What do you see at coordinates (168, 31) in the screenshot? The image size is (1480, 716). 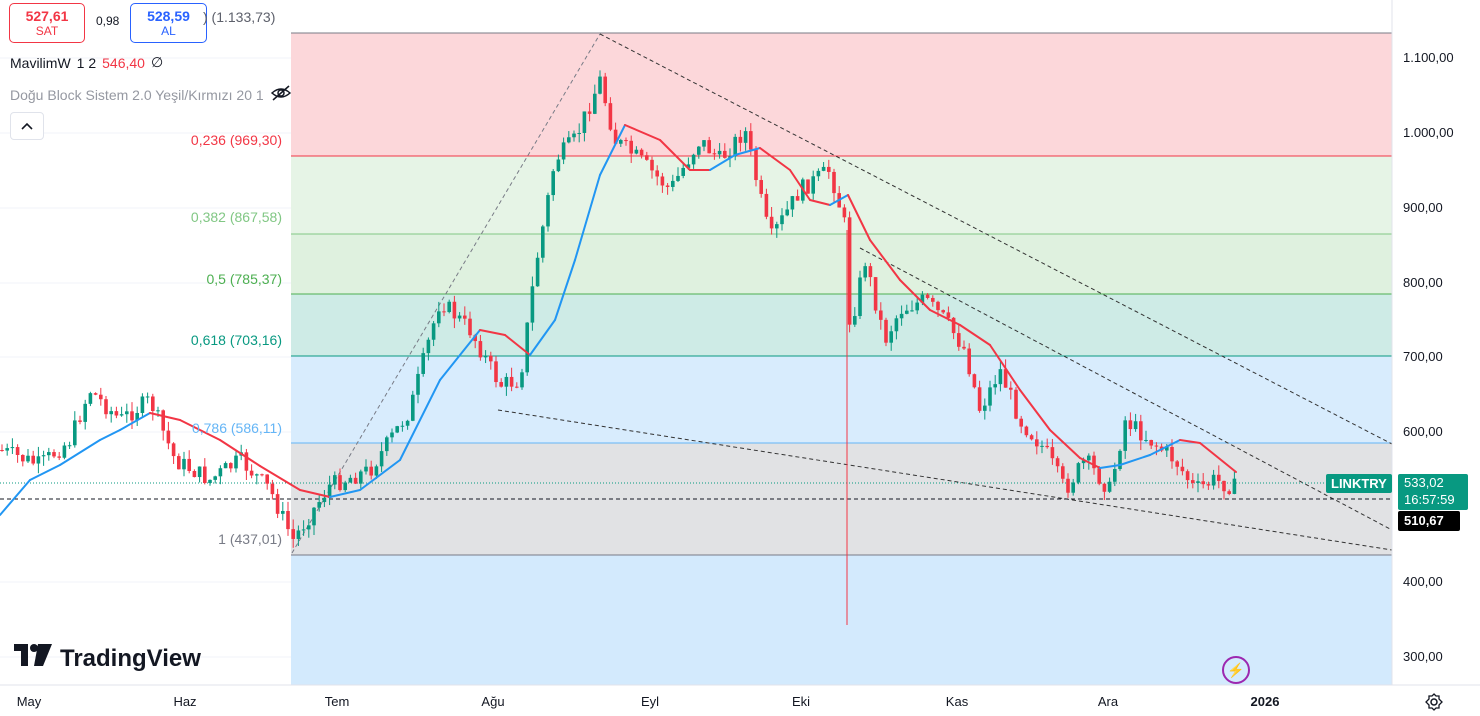 I see `buy-label: AL` at bounding box center [168, 31].